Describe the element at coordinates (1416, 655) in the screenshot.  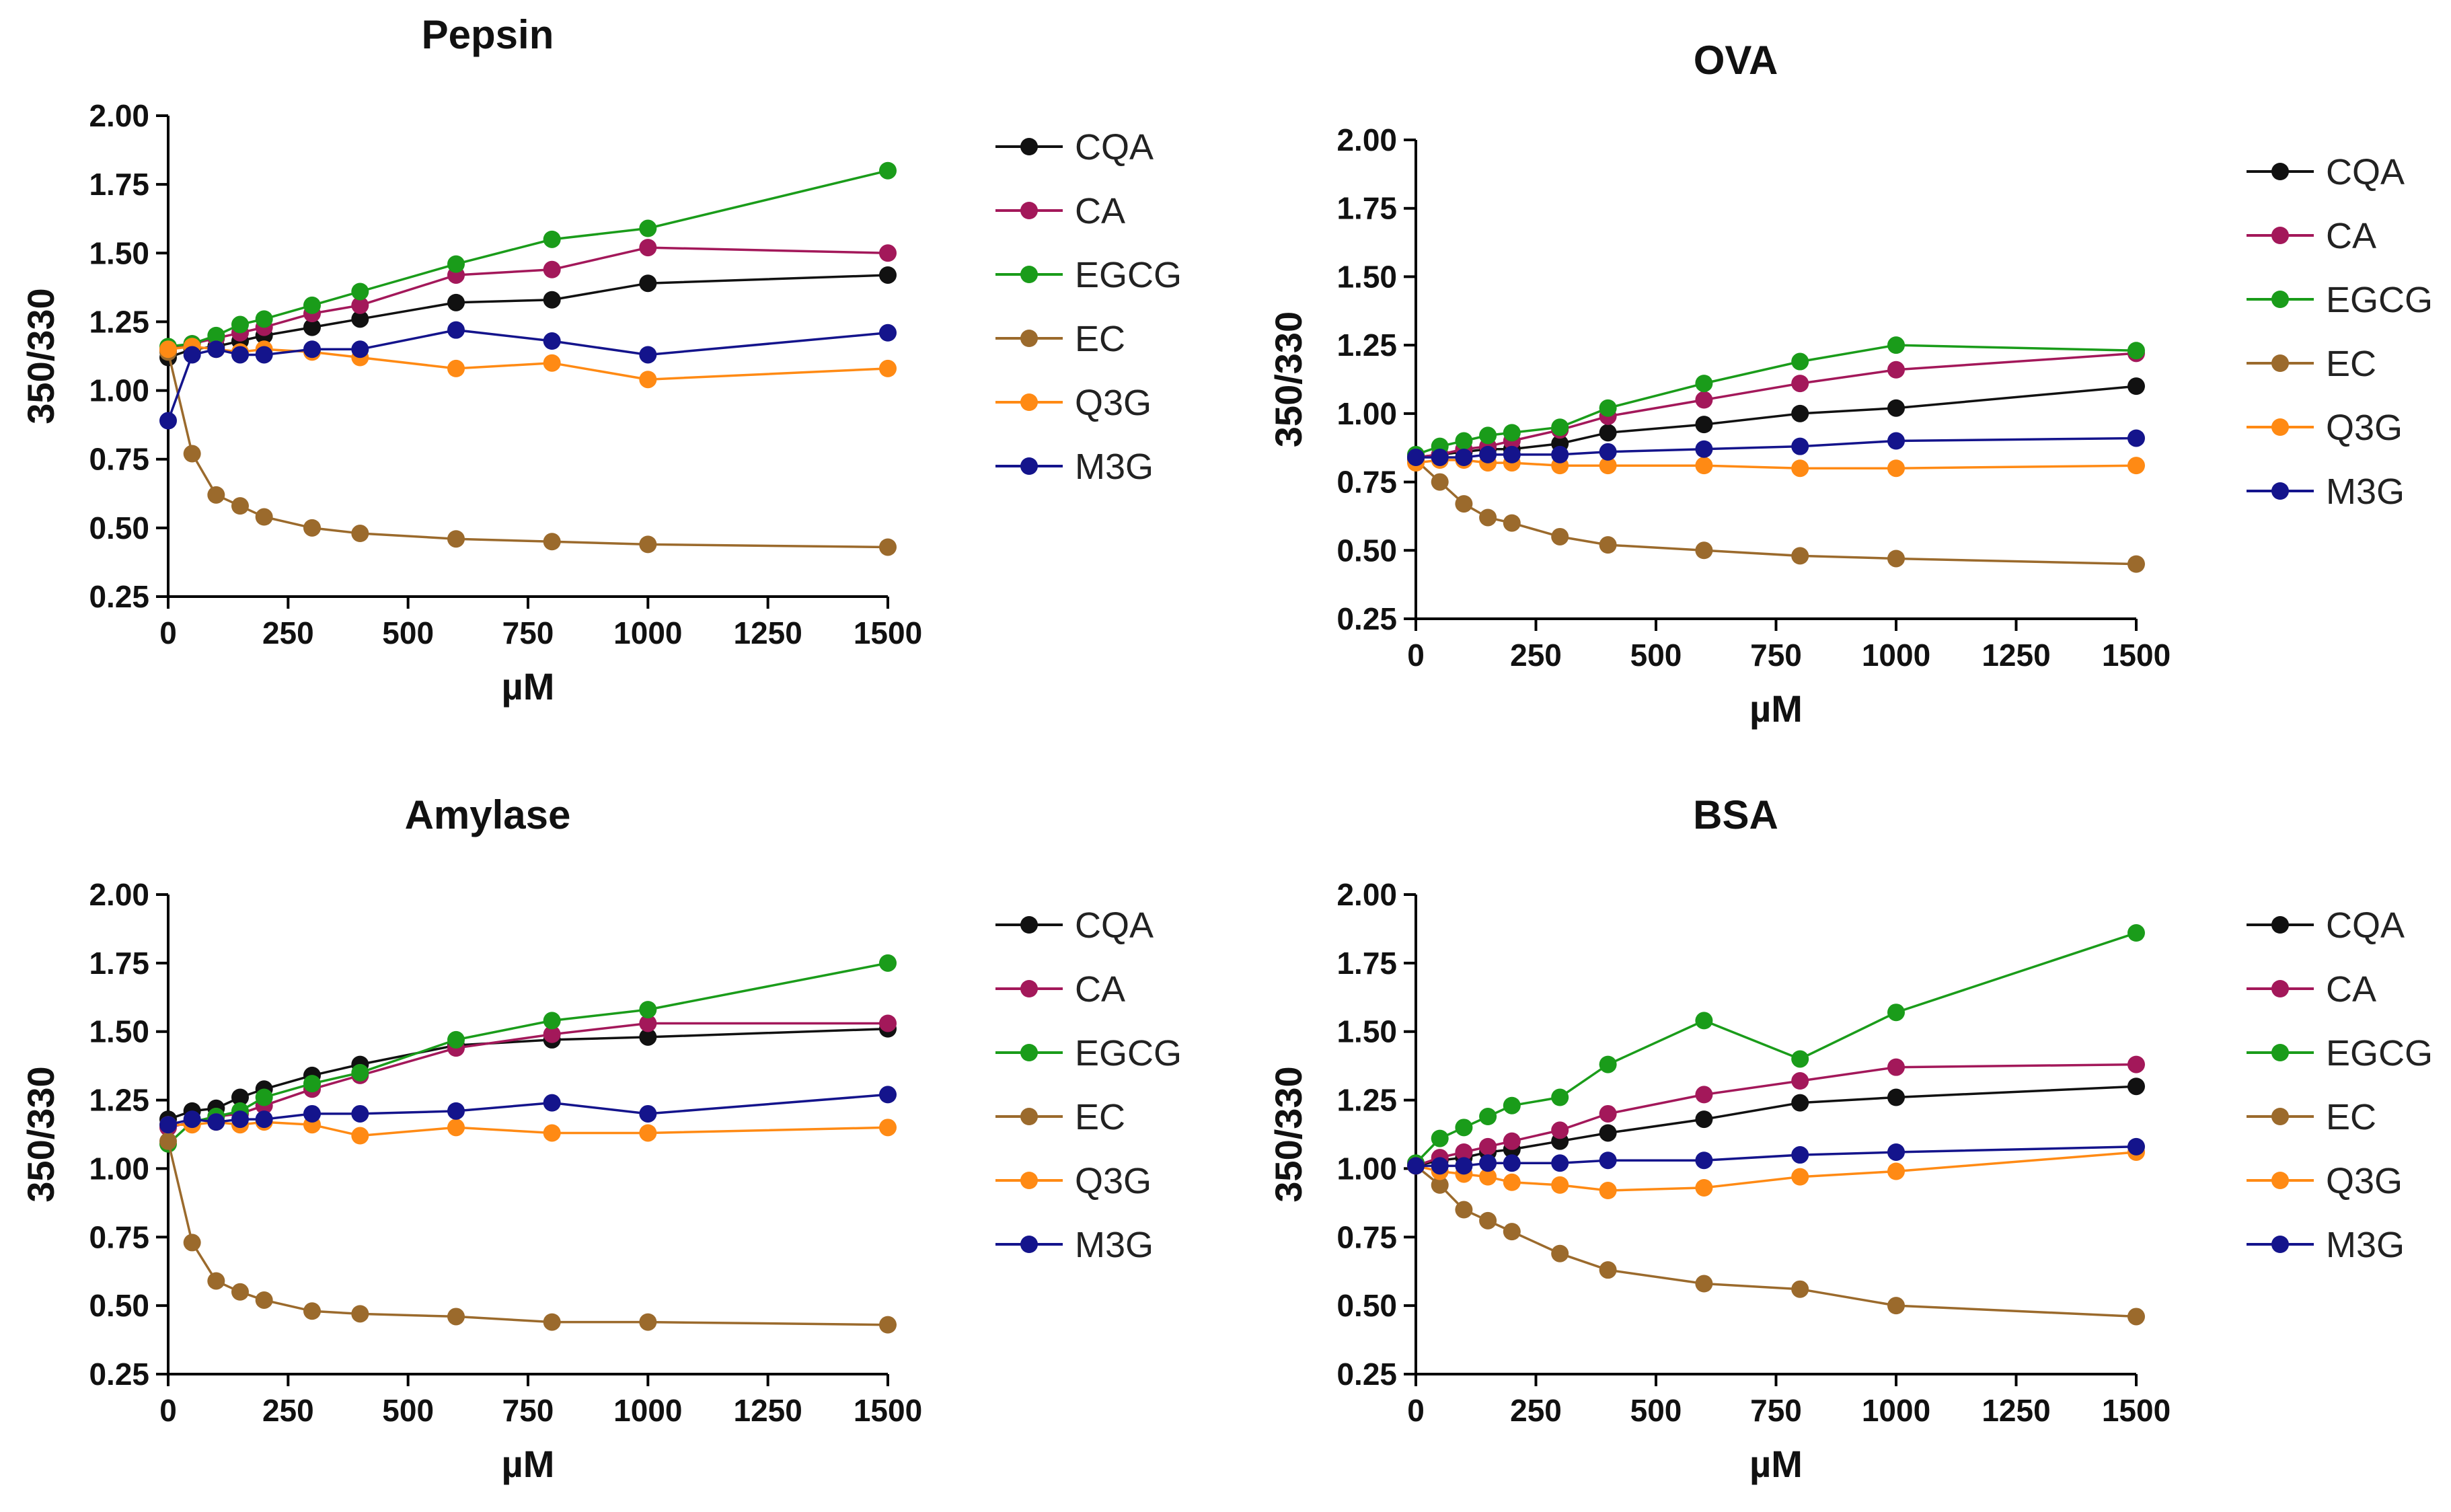
I see `x-tick-label: 0` at that location.